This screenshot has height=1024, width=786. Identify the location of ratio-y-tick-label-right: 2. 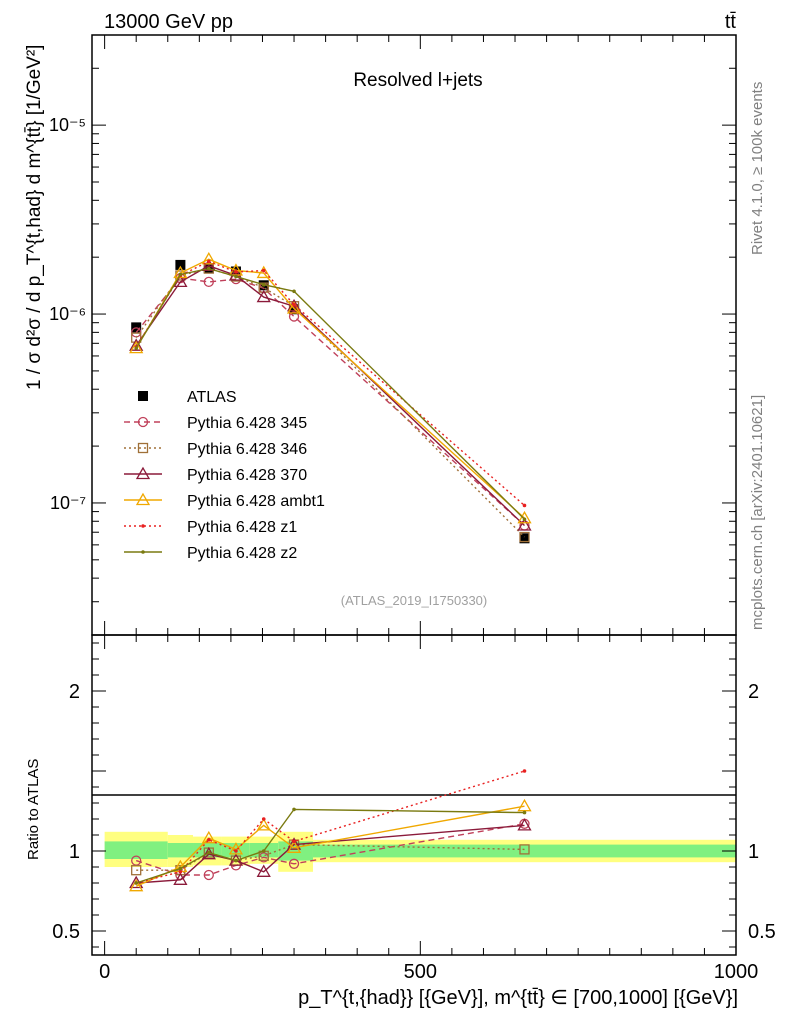
(753, 692).